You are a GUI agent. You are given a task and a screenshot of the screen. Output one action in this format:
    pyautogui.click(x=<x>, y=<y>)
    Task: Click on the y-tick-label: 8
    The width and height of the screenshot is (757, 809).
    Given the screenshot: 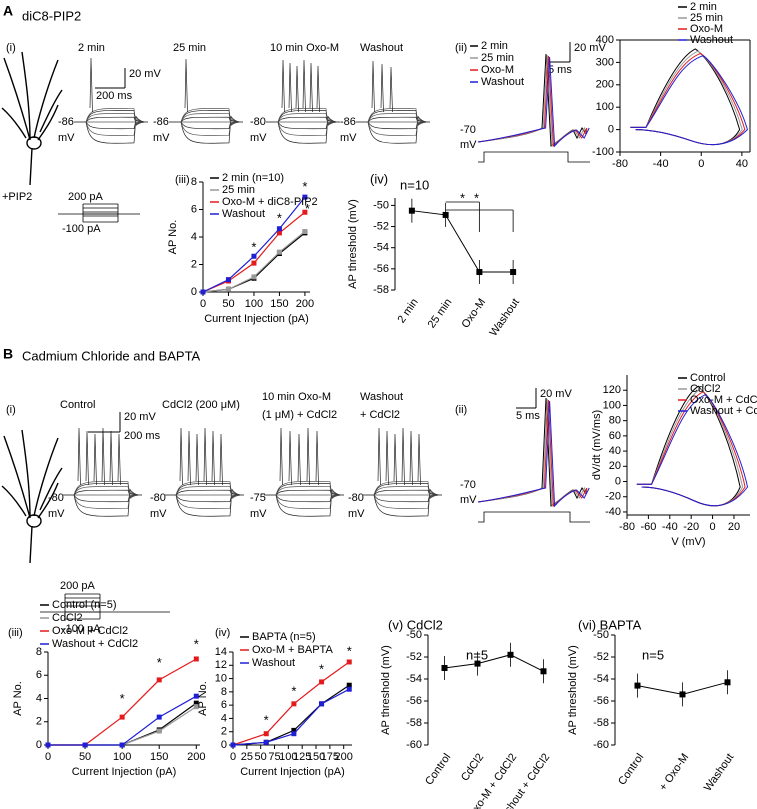 What is the action you would take?
    pyautogui.click(x=39, y=652)
    